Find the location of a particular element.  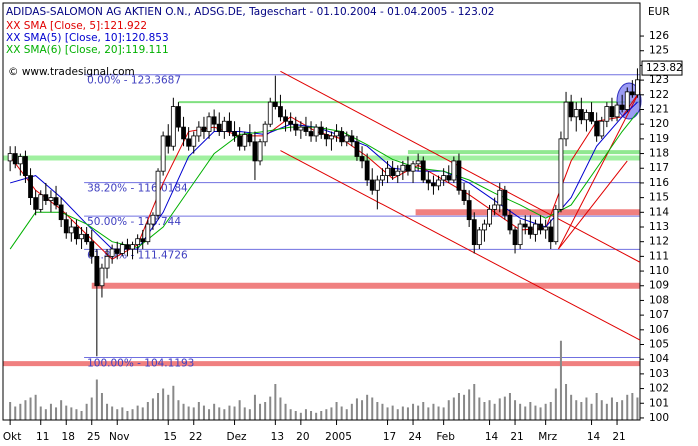

legend-entry: XX SMA [Close, 5]:121.922 is located at coordinates (76, 26).